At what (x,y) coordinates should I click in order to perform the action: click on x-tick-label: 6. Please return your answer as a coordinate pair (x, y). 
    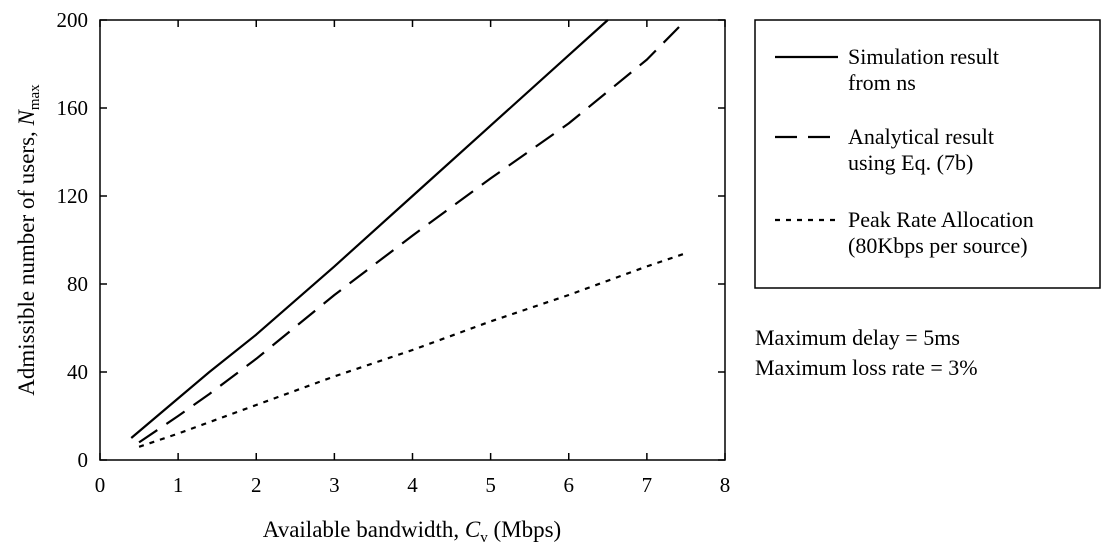
    Looking at the image, I should click on (569, 485).